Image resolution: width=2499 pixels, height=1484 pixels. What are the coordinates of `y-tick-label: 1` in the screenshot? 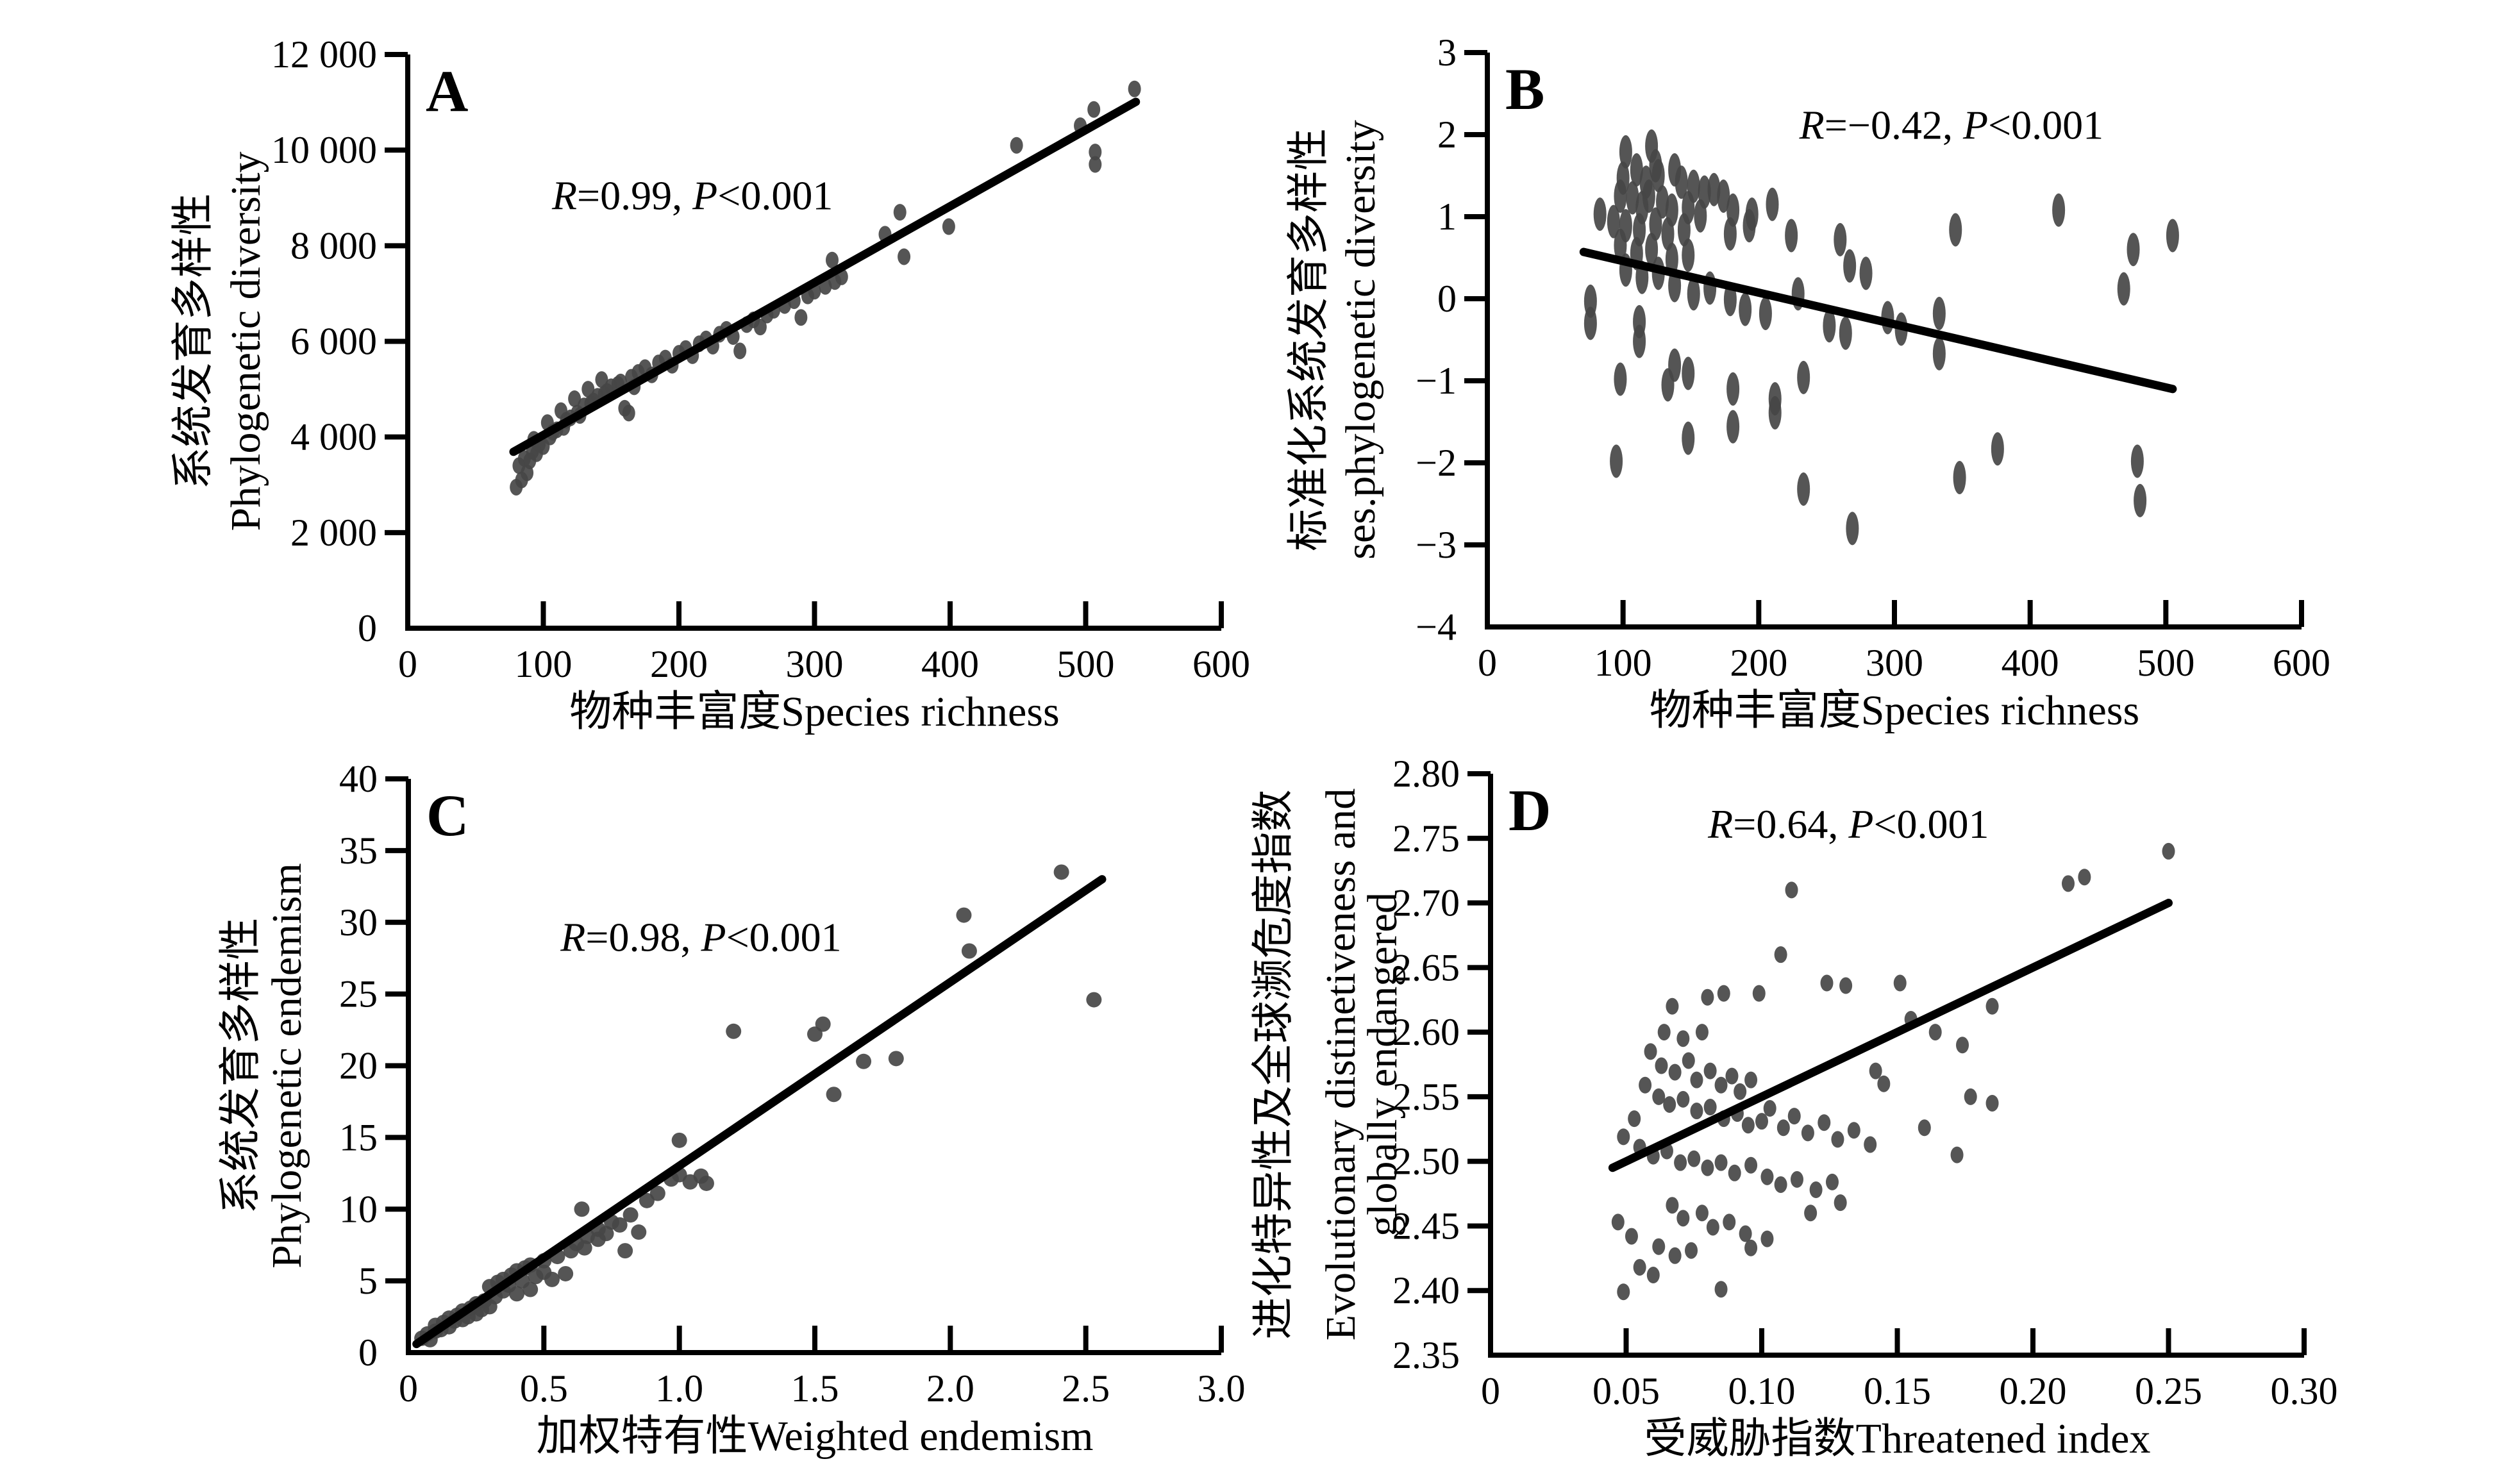 It's located at (1447, 217).